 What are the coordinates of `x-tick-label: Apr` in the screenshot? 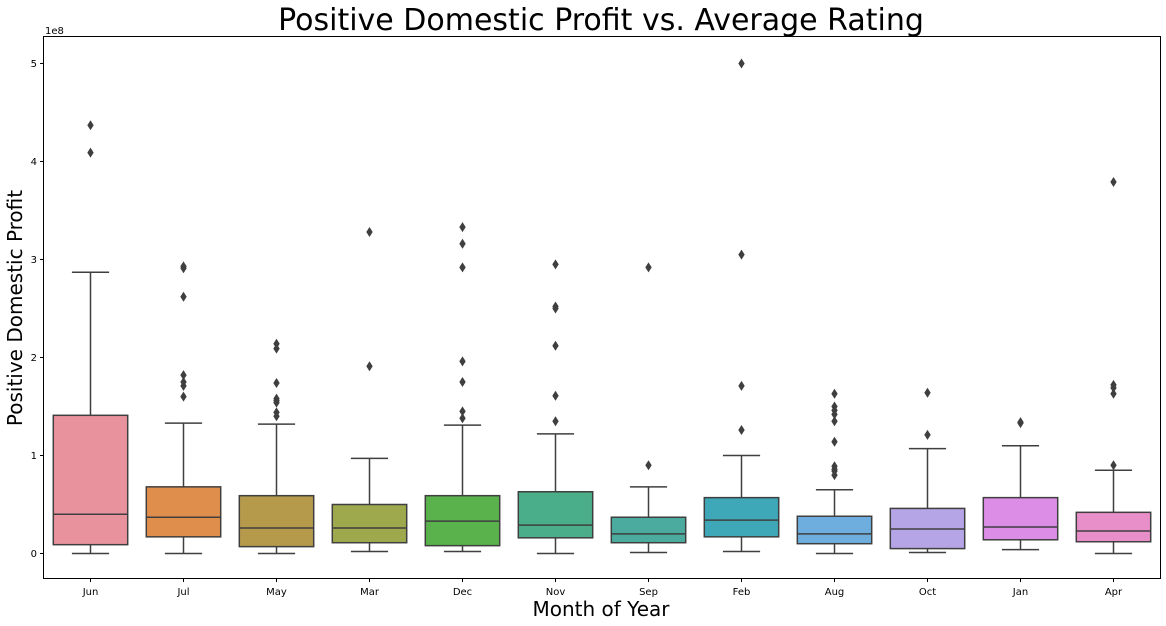 It's located at (1114, 592).